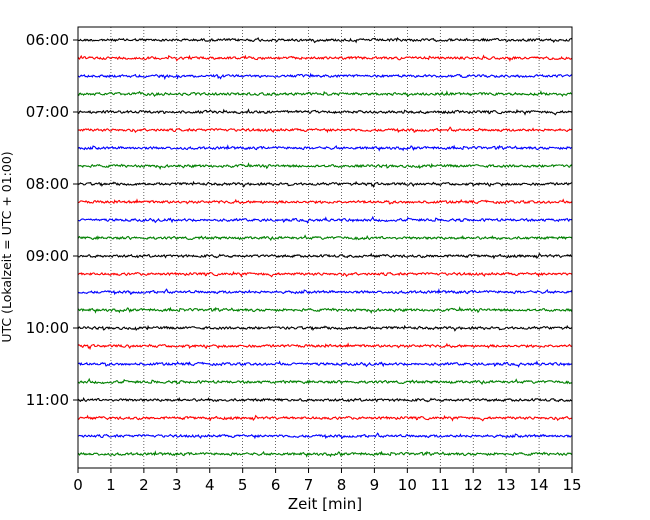  I want to click on x-tick-label: 3, so click(177, 485).